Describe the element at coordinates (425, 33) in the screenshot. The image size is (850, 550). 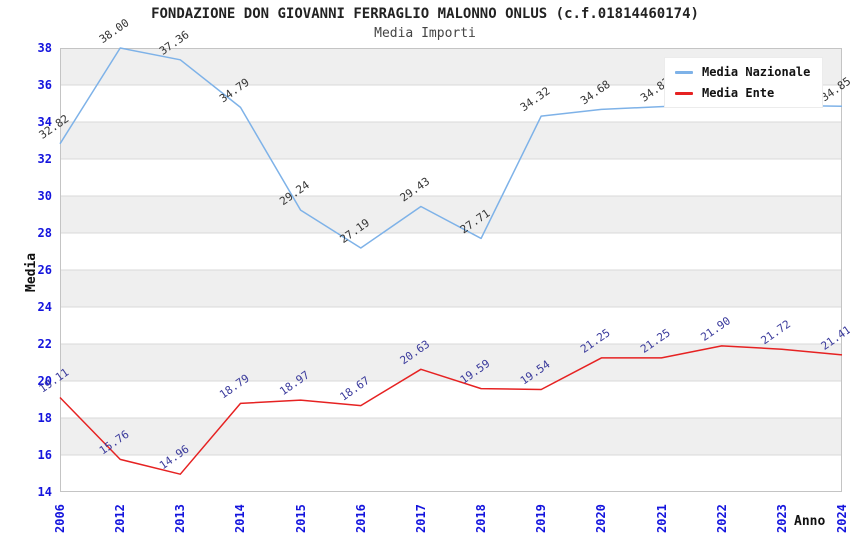
I see `chart-subtitle: Media Importi` at that location.